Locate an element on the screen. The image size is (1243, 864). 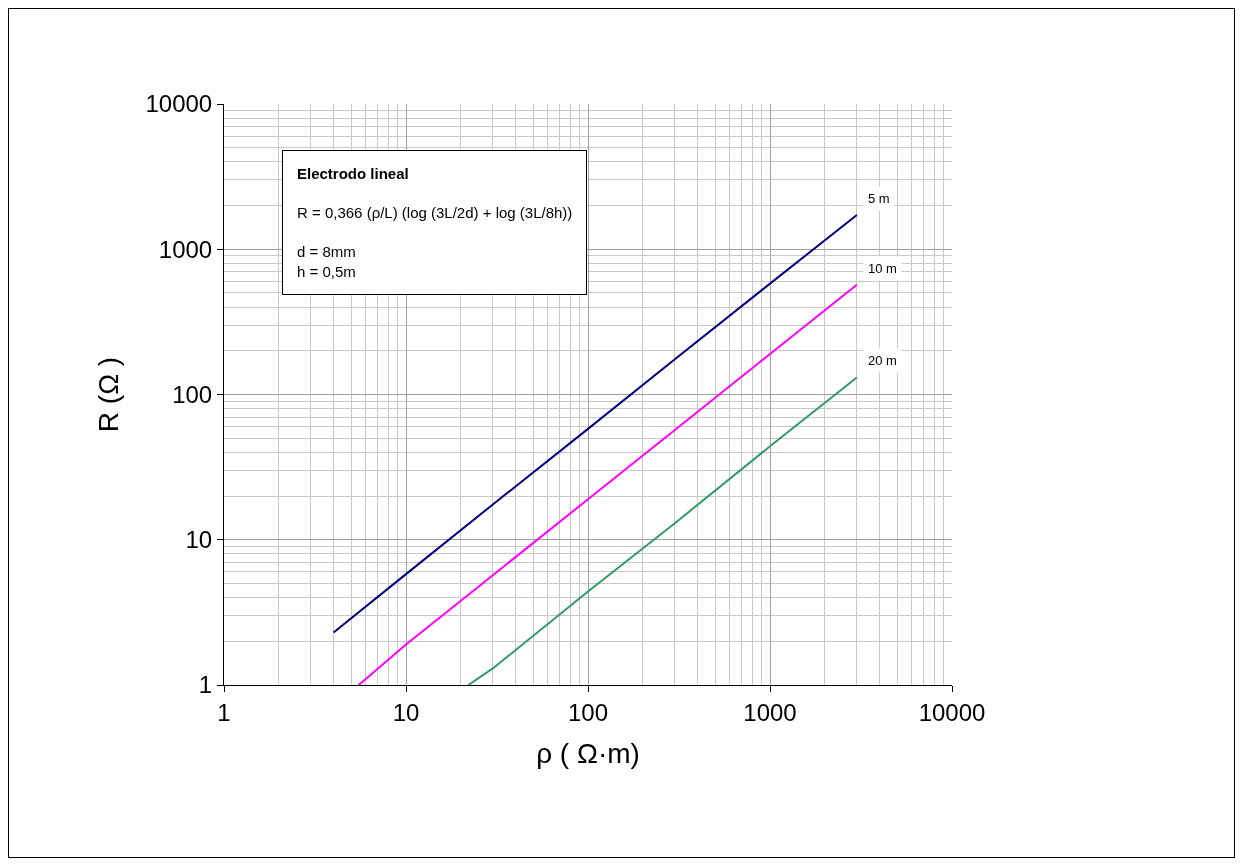
y-axis-title: R (Ω ) is located at coordinates (109, 394).